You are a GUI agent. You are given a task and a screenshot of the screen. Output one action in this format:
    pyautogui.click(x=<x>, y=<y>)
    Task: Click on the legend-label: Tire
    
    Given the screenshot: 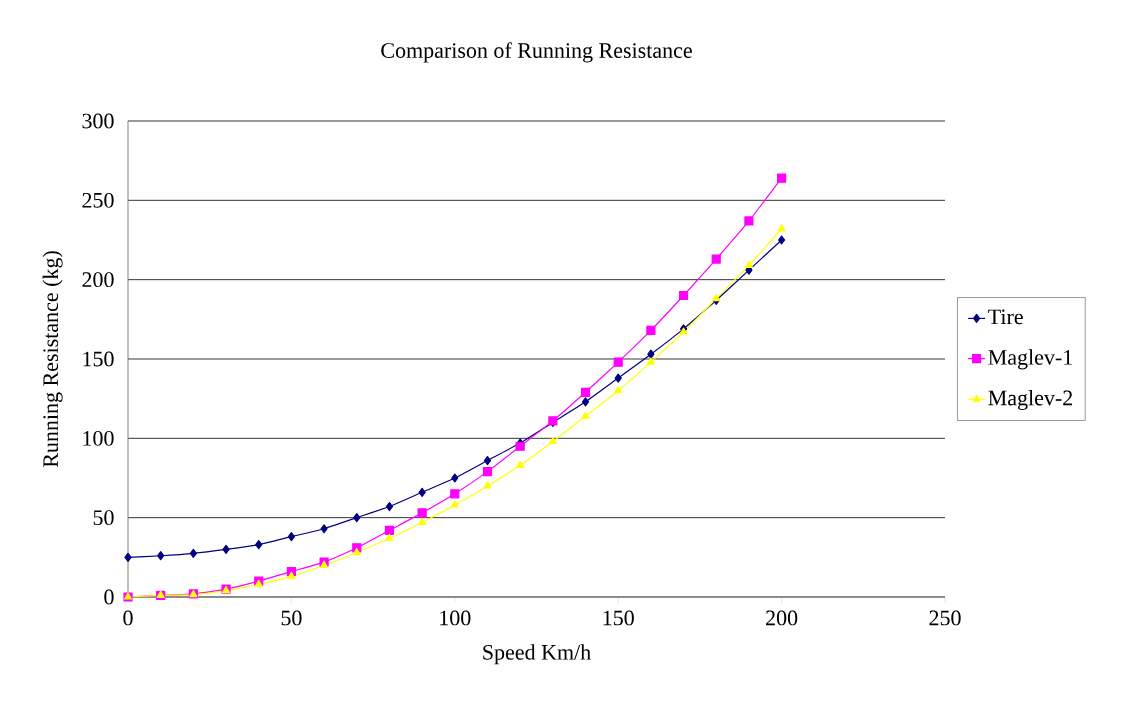 What is the action you would take?
    pyautogui.click(x=1005, y=317)
    